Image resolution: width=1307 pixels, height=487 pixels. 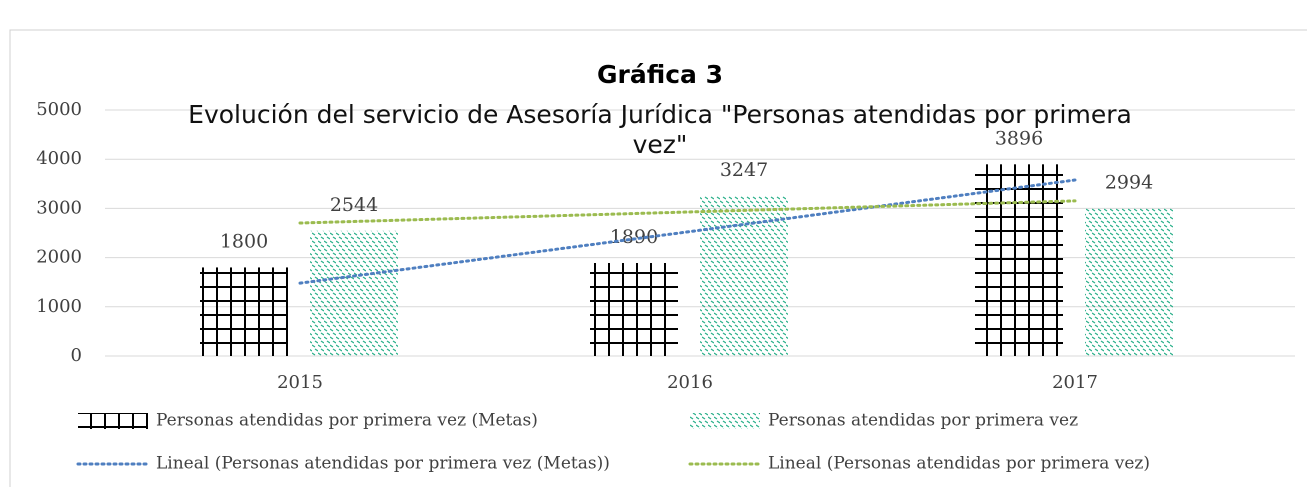 I want to click on data-label: 3247, so click(x=744, y=170).